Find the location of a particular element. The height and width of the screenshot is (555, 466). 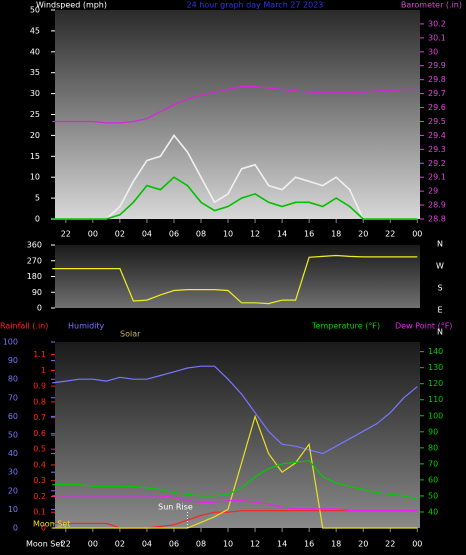

y2-tick-label: 50 is located at coordinates (433, 495).